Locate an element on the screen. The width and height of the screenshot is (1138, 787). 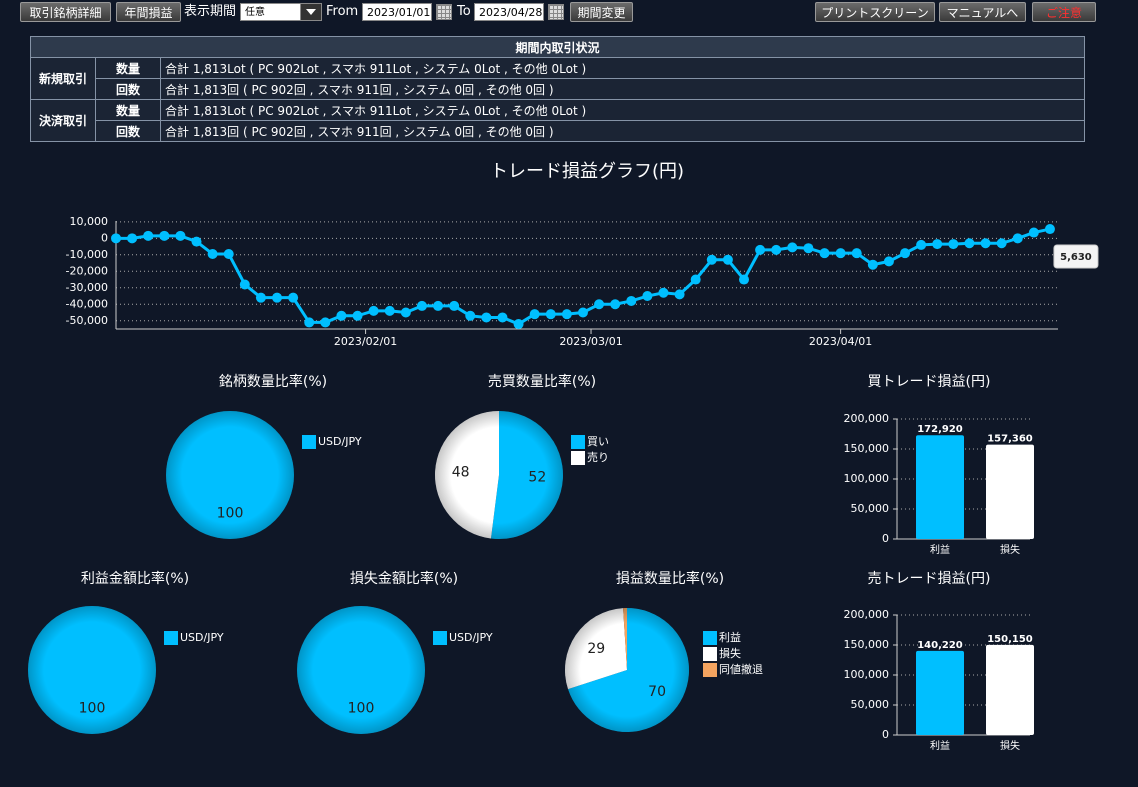
print-button: プリントスクリーン is located at coordinates (875, 12).